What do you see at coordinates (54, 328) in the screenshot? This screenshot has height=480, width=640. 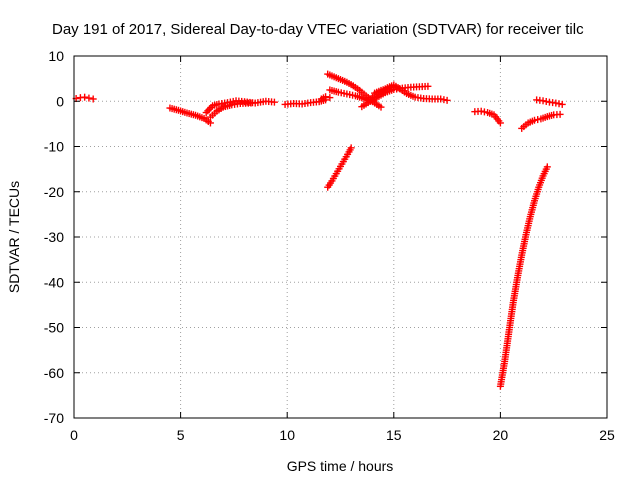 I see `y-tick-label: -50` at bounding box center [54, 328].